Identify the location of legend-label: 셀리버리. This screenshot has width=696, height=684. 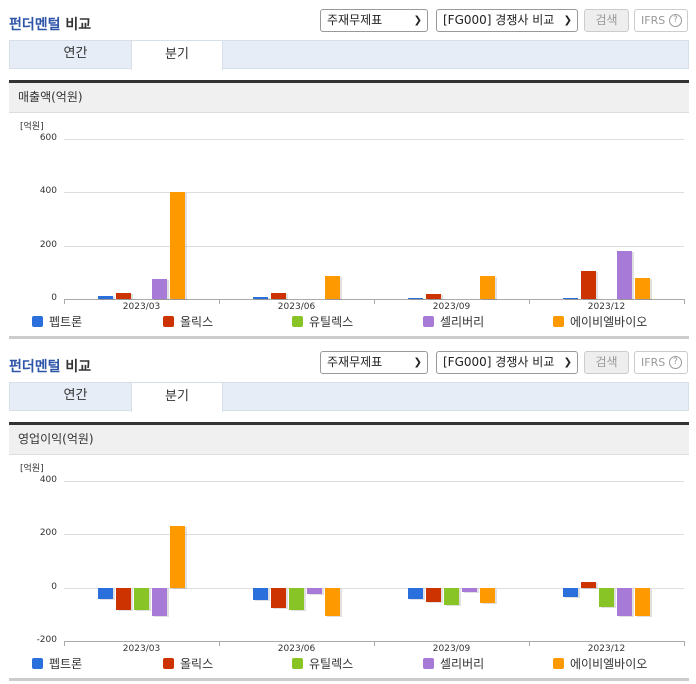
(462, 664).